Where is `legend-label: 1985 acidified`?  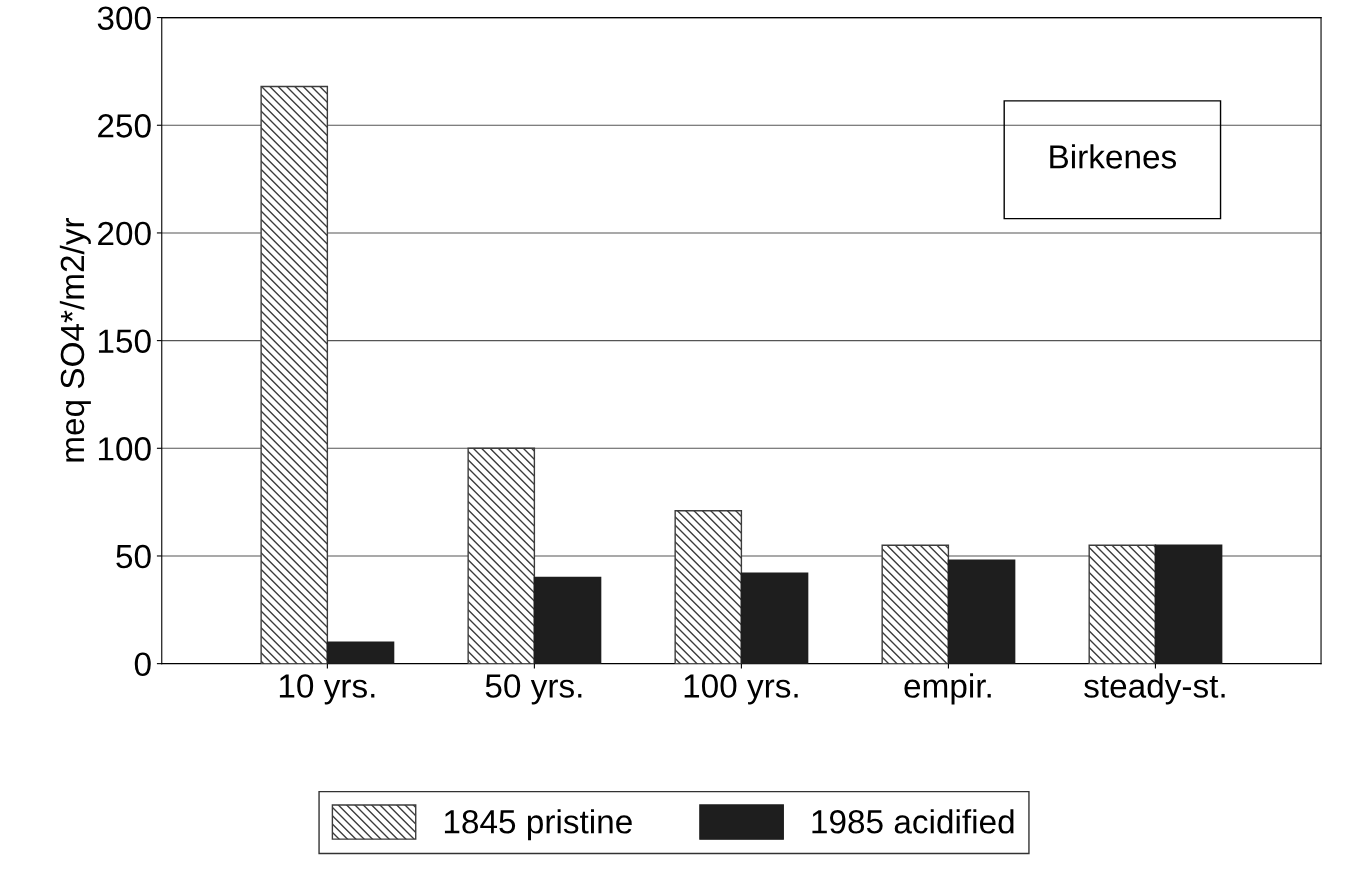 legend-label: 1985 acidified is located at coordinates (913, 821).